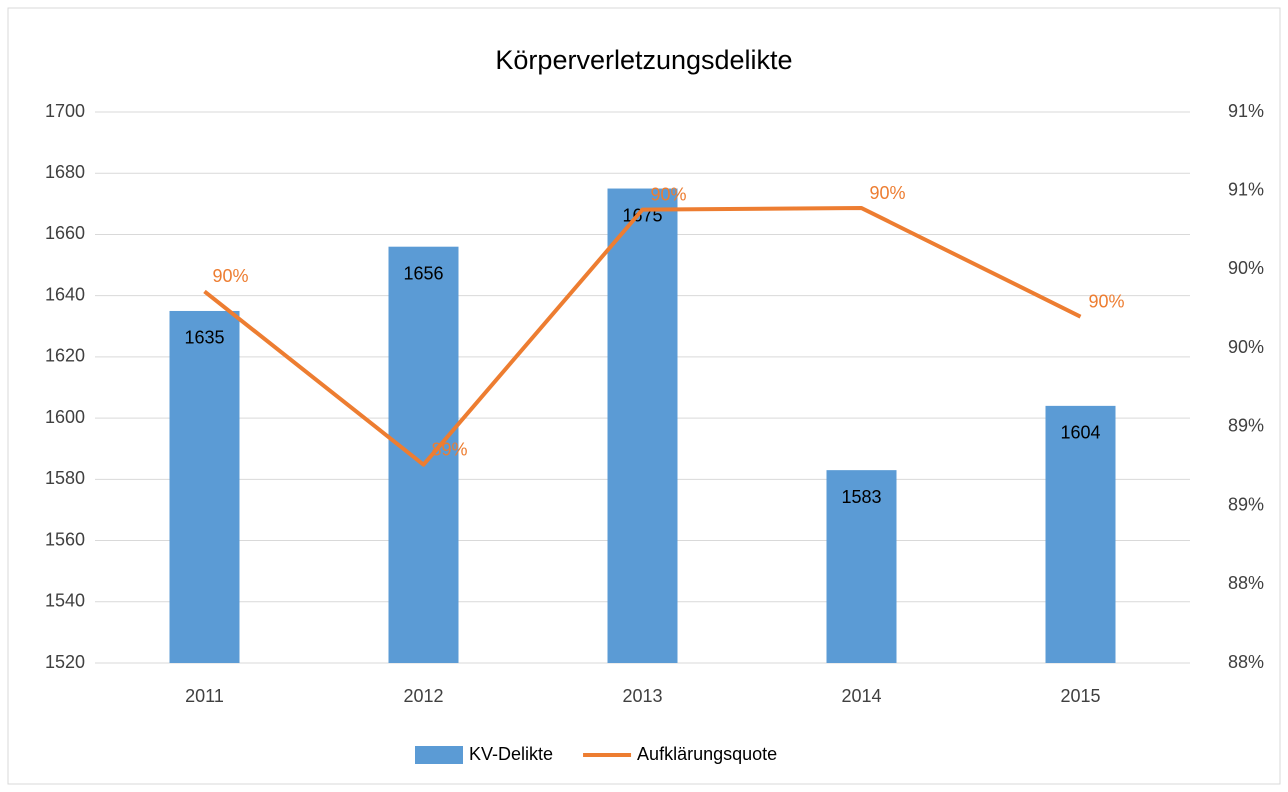 The height and width of the screenshot is (792, 1288). What do you see at coordinates (65, 233) in the screenshot?
I see `y-tick-label: 1660` at bounding box center [65, 233].